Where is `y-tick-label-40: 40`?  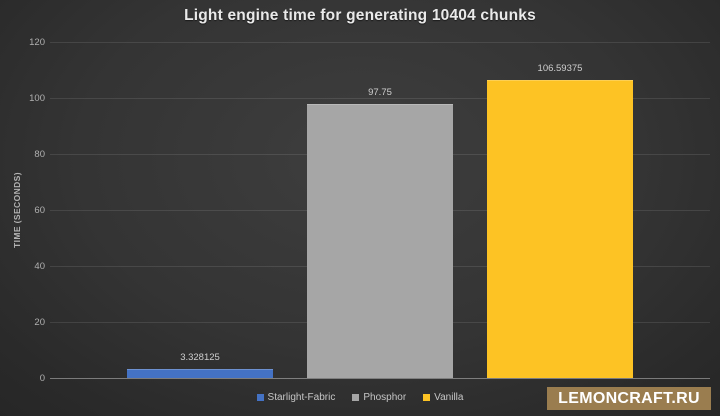
y-tick-label-40: 40 is located at coordinates (39, 266).